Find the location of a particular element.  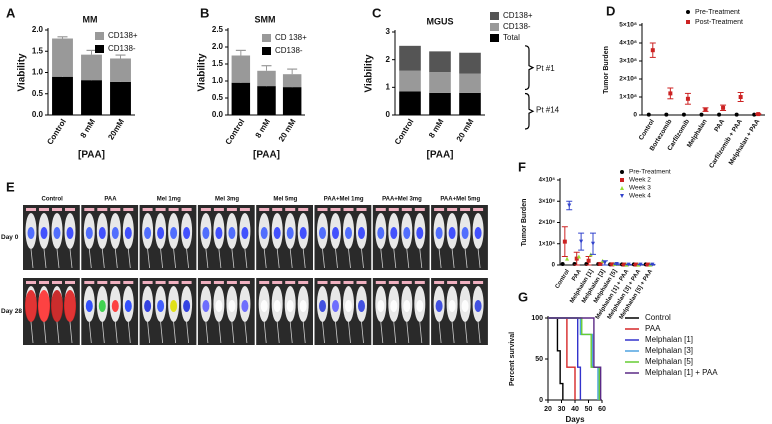

chart-title: MM is located at coordinates (90, 19).